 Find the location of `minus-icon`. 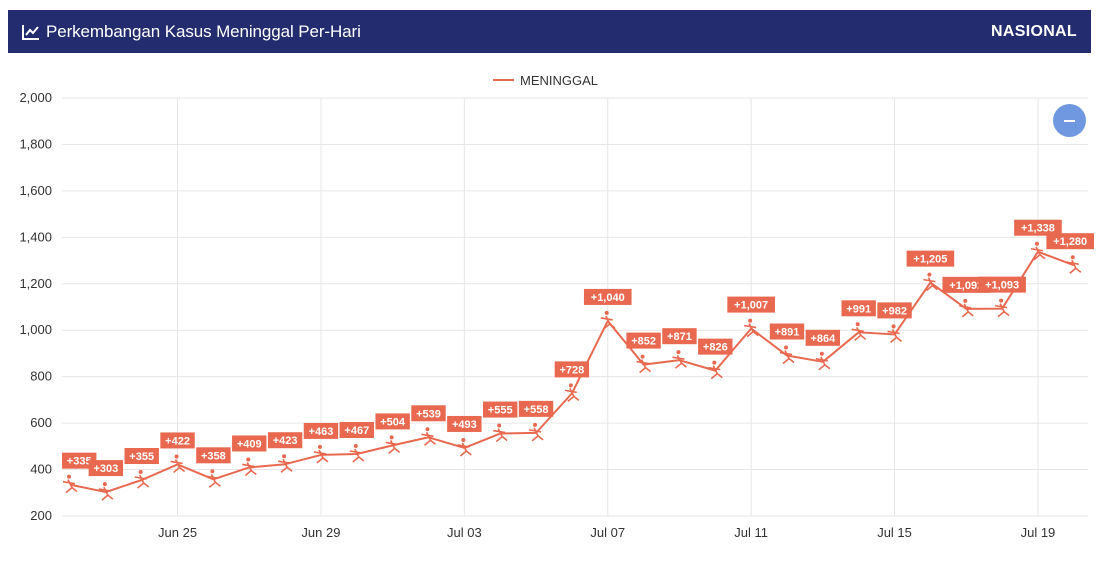

minus-icon is located at coordinates (1069, 120).